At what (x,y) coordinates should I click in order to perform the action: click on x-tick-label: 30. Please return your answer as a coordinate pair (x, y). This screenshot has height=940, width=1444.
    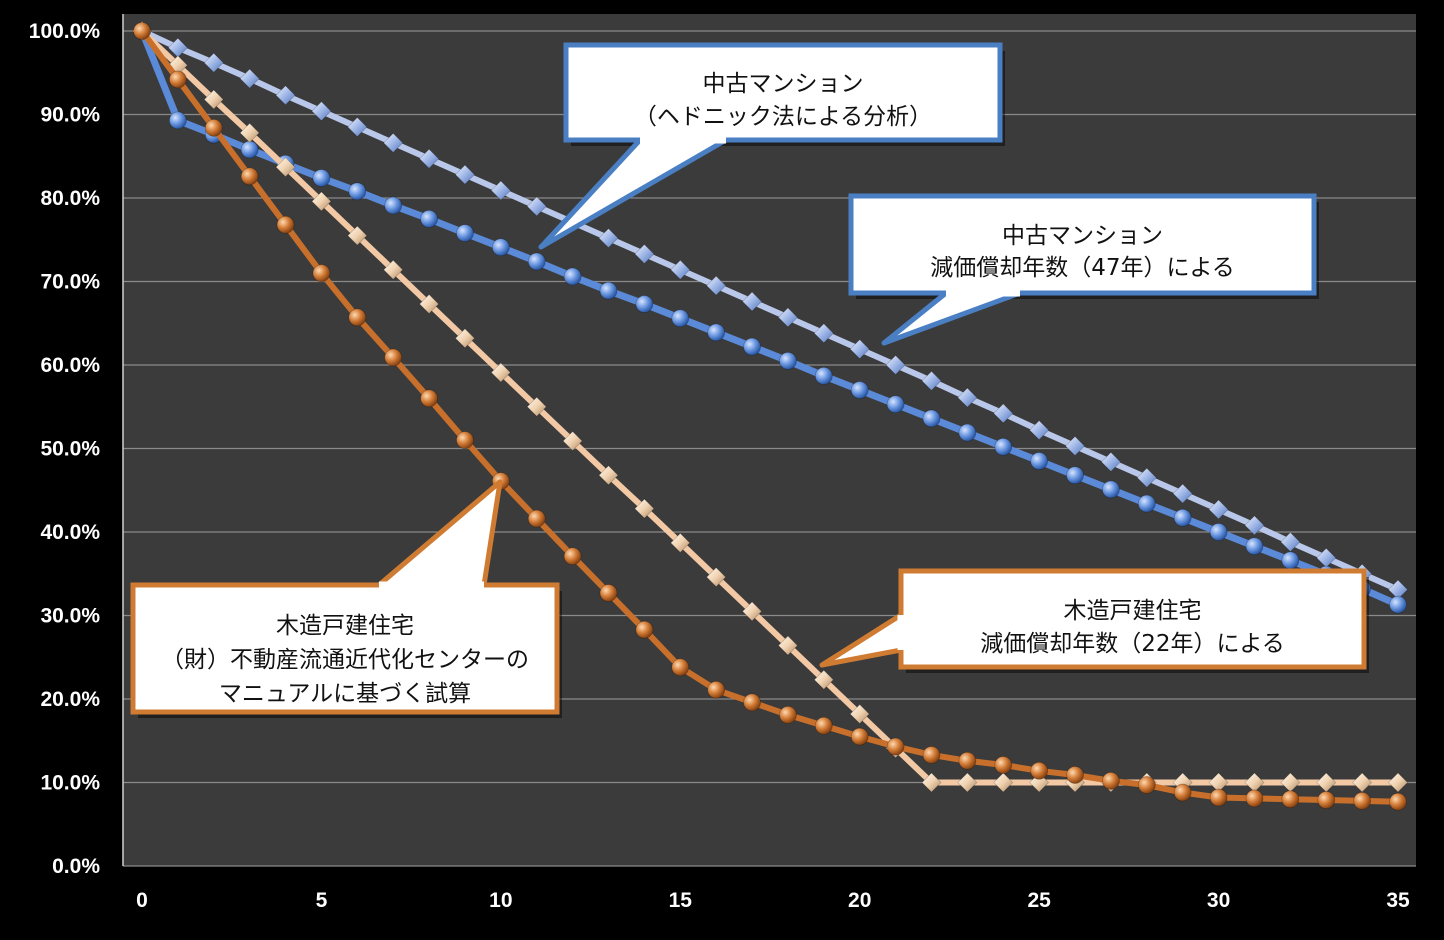
    Looking at the image, I should click on (1218, 900).